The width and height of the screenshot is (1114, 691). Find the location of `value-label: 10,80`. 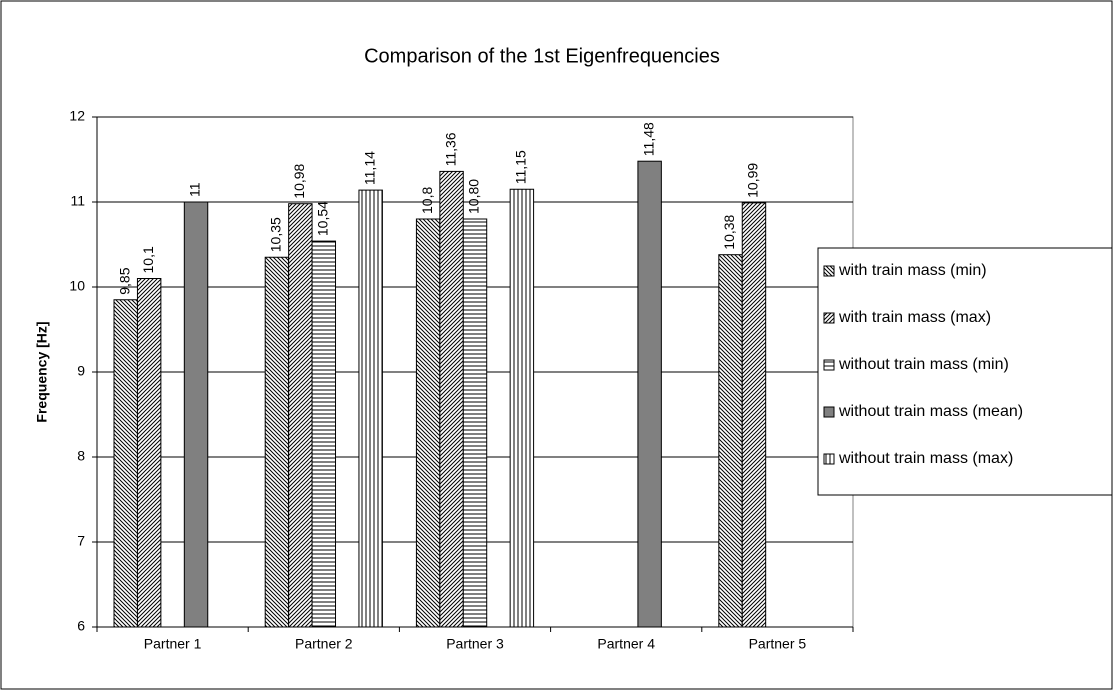

value-label: 10,80 is located at coordinates (474, 196).